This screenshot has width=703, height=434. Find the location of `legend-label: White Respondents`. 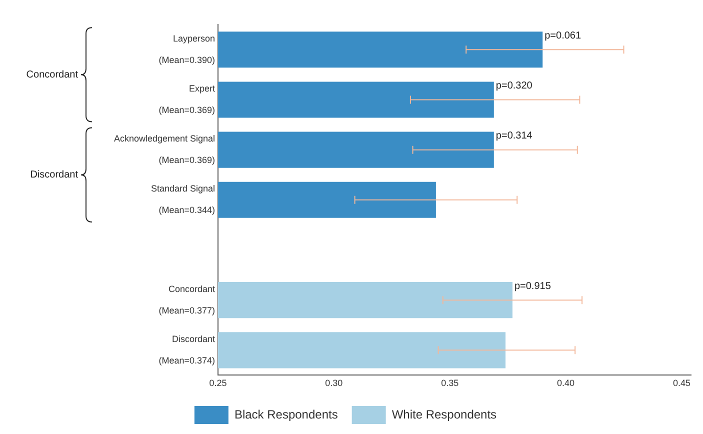

legend-label: White Respondents is located at coordinates (444, 414).